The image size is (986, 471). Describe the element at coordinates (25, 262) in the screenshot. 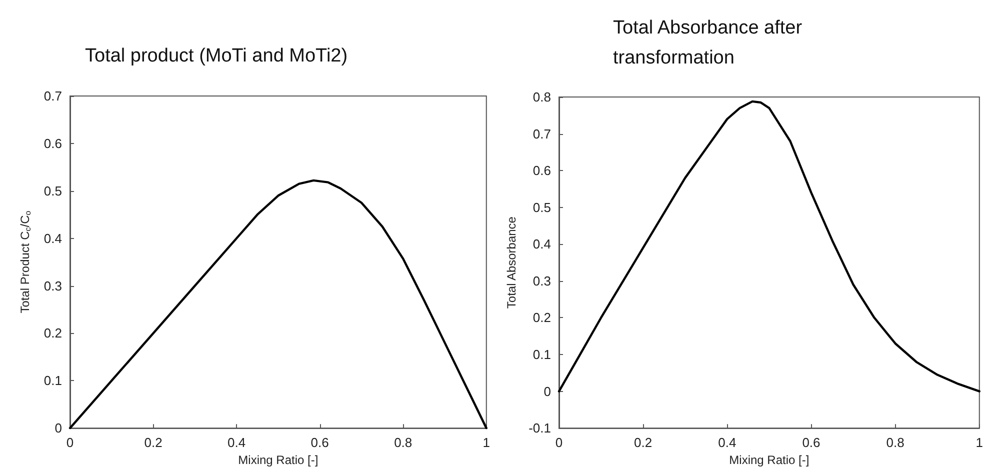

I see `y-axis-title: Total Product Cc/Co` at that location.